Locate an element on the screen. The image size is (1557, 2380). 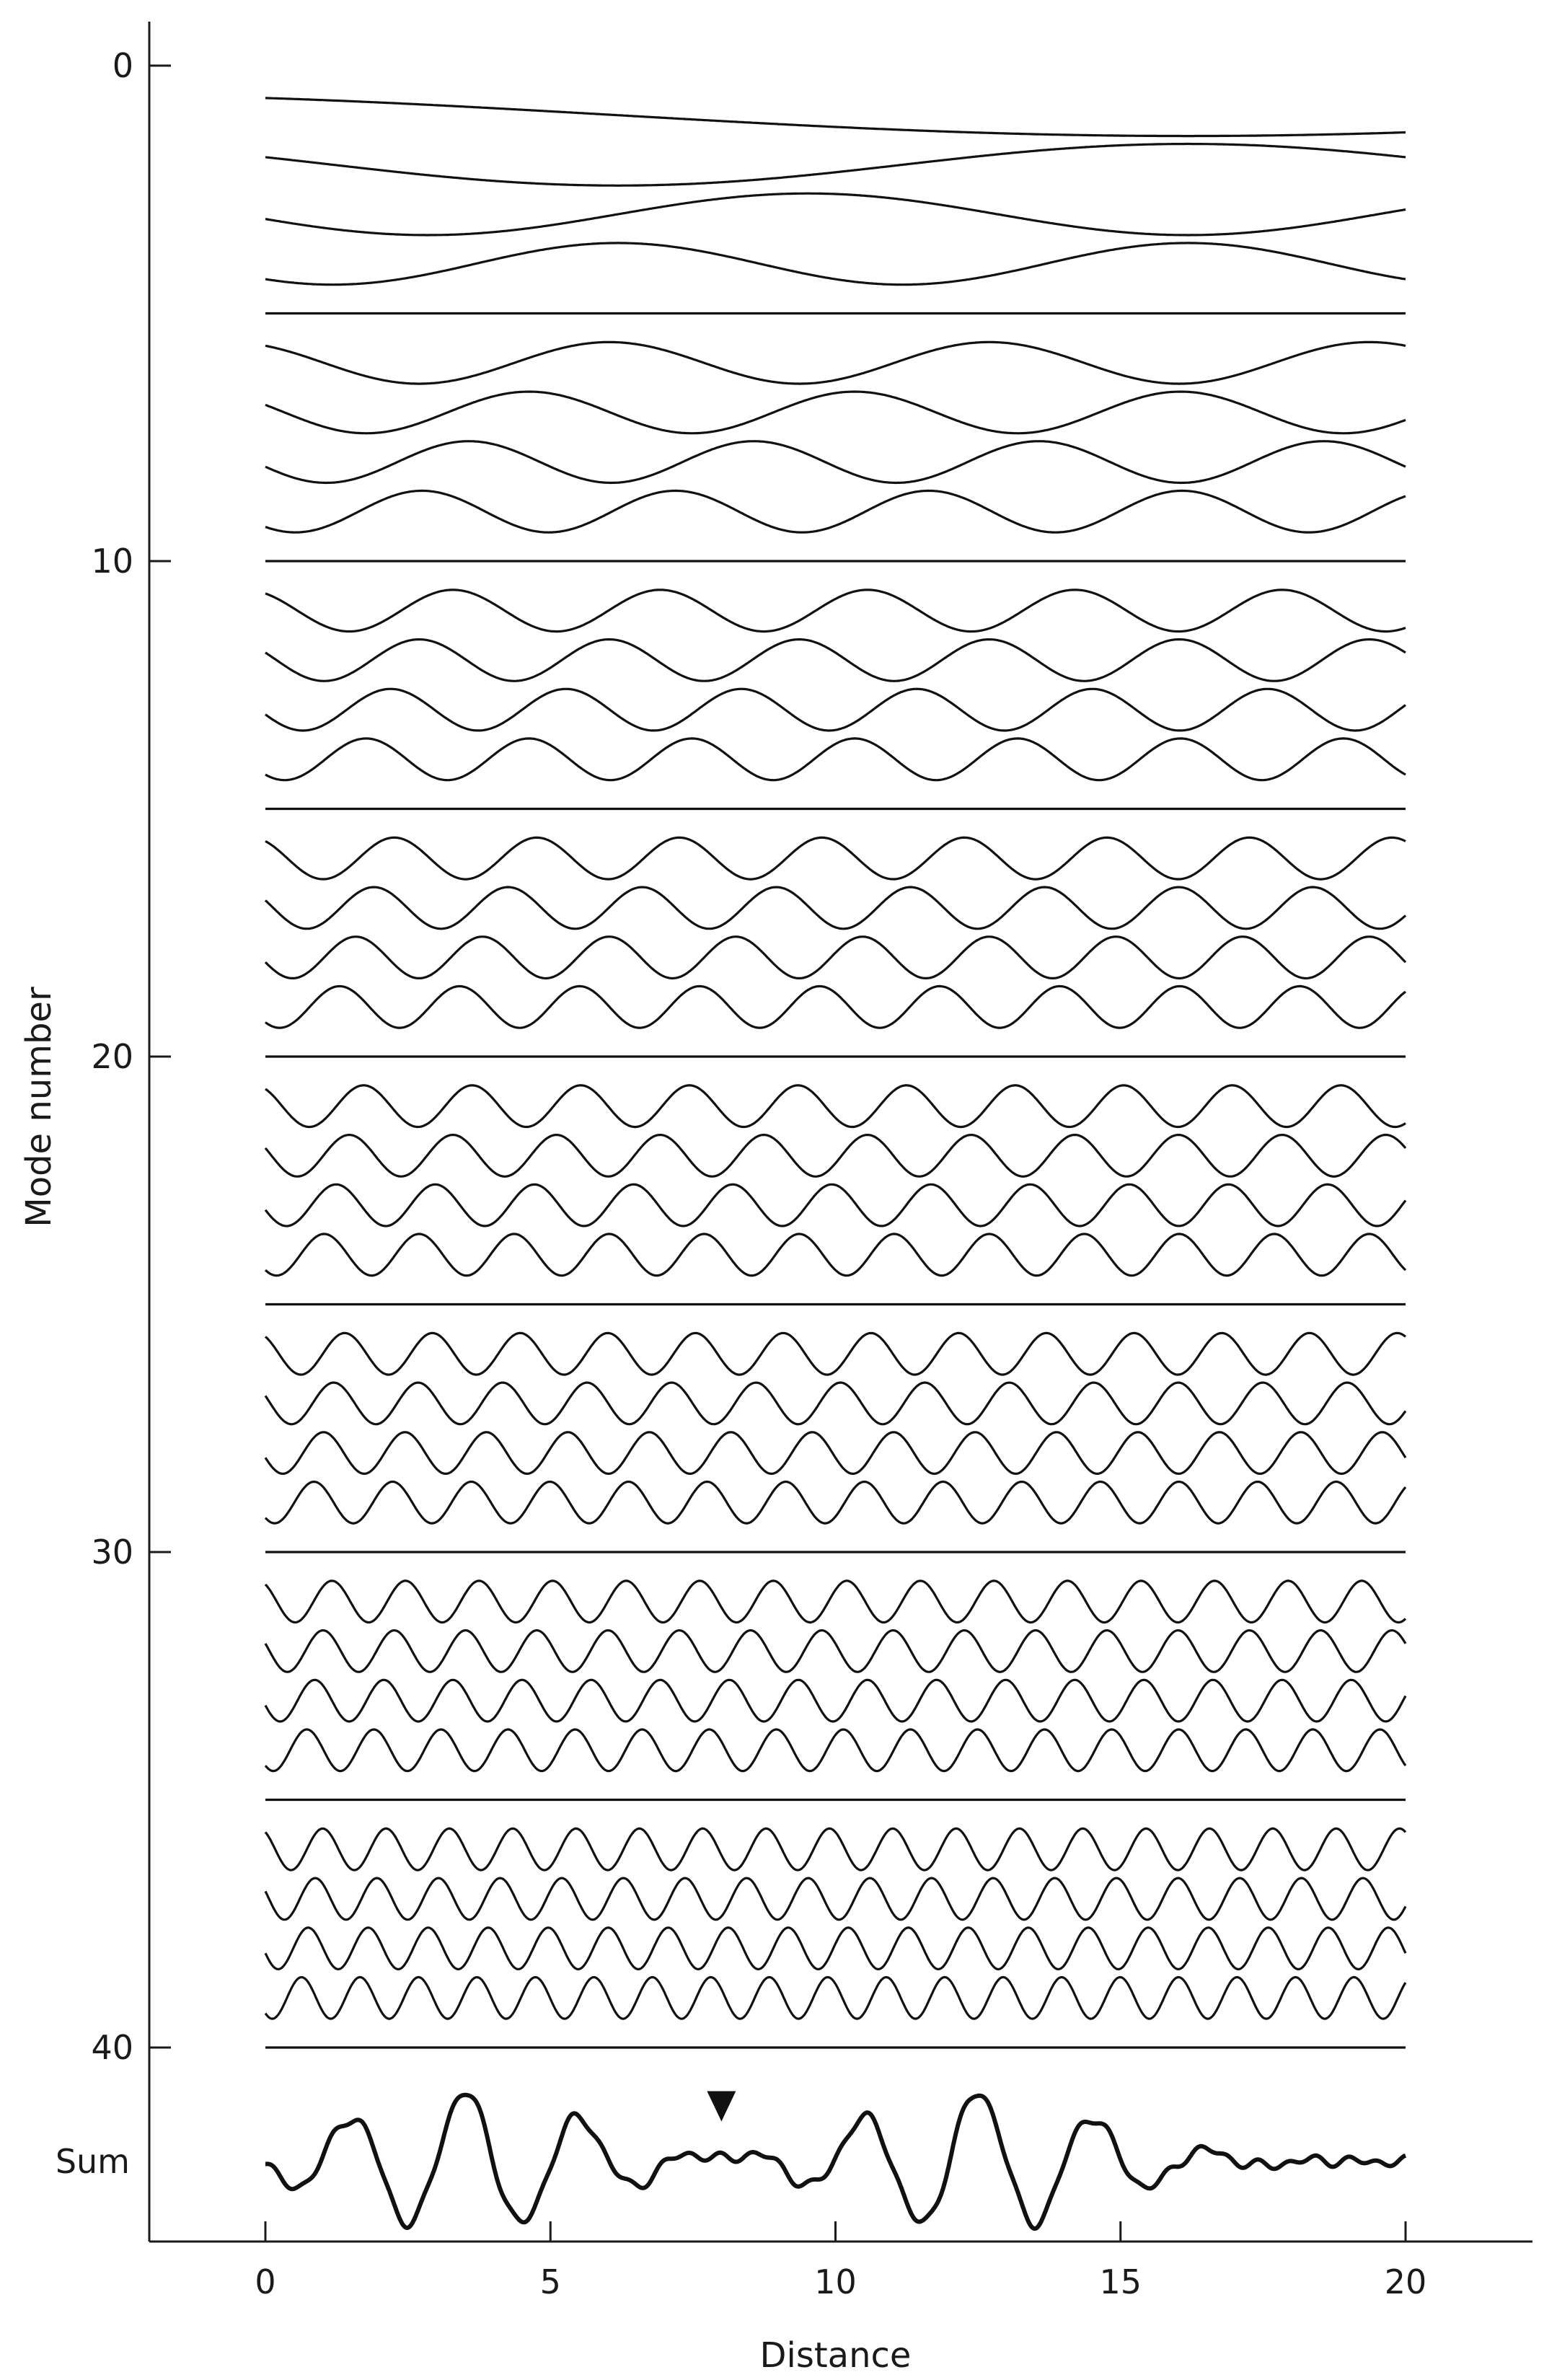
marker-triangle-icon is located at coordinates (721, 2106).